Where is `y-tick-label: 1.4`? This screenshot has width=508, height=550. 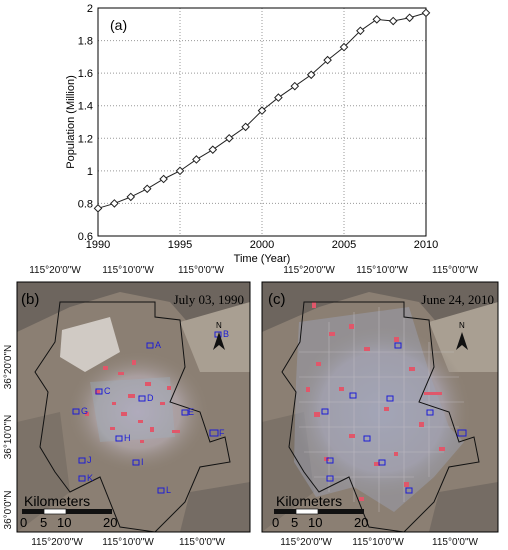
y-tick-label: 1.4 is located at coordinates (85, 107).